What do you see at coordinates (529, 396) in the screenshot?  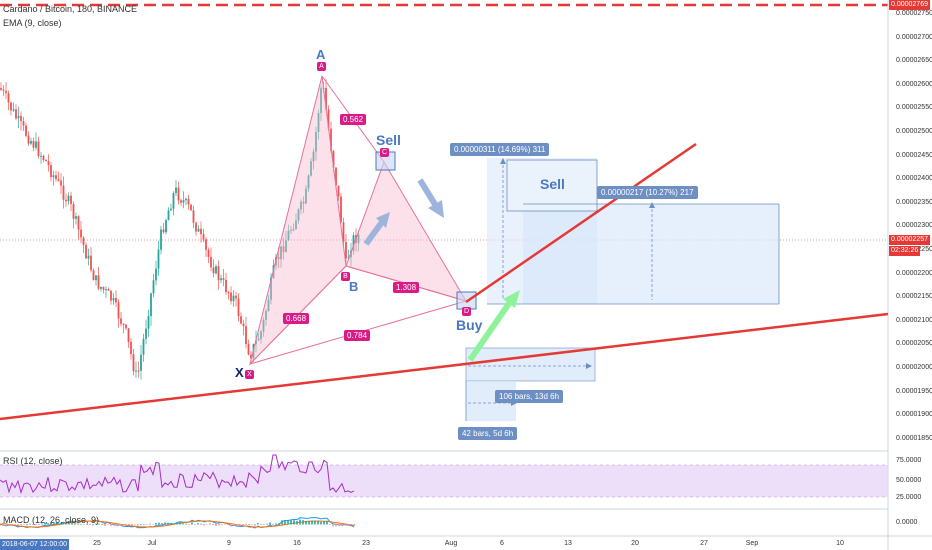 I see `bars-label-long: 106 bars, 13d 6h` at bounding box center [529, 396].